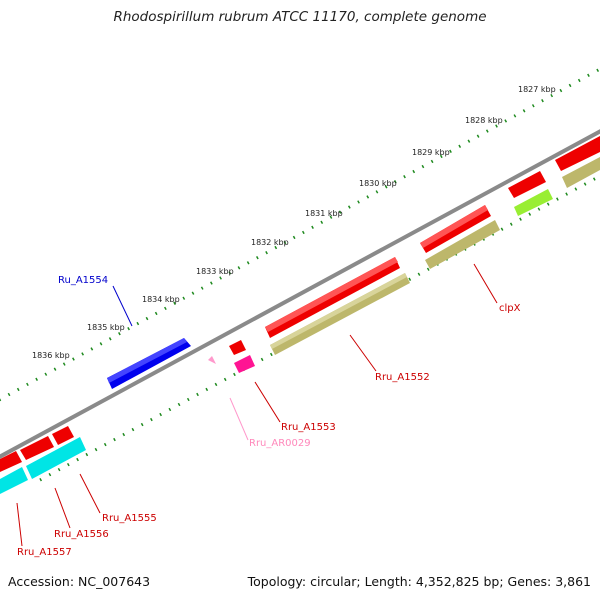 This screenshot has height=600, width=600. Describe the element at coordinates (79, 581) in the screenshot. I see `accession-text: Accession: NC_007643` at that location.